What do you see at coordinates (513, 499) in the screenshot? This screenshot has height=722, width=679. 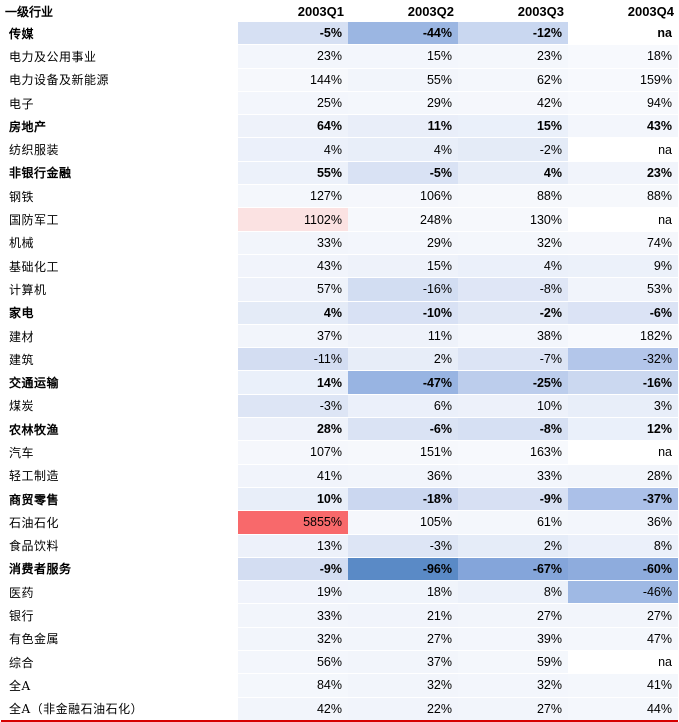 I see `value-cell-q3: -9%` at bounding box center [513, 499].